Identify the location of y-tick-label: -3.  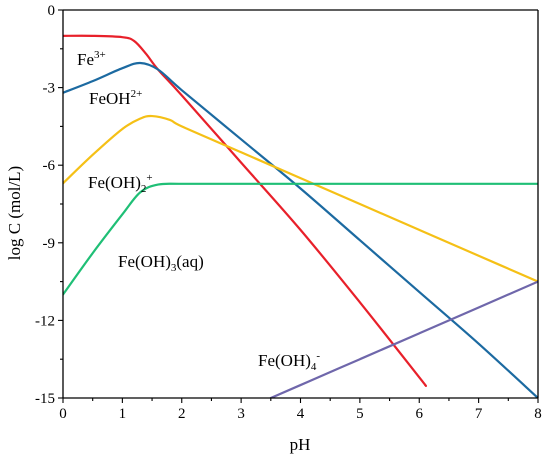
(49, 89).